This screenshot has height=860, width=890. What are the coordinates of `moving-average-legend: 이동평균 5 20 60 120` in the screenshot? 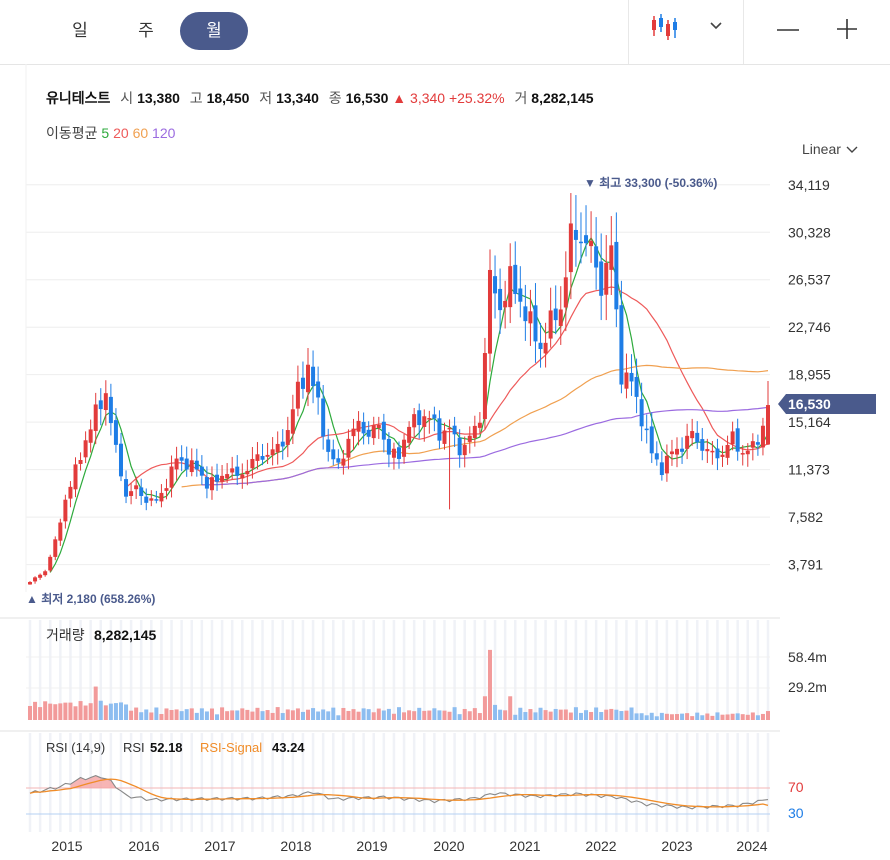 It's located at (110, 133).